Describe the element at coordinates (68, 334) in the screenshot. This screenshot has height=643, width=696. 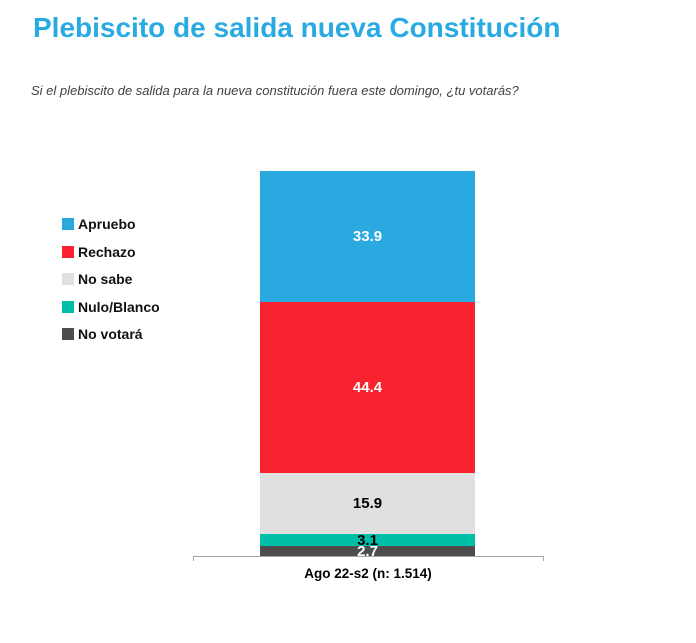
I see `legend-swatch-no-votara-icon` at that location.